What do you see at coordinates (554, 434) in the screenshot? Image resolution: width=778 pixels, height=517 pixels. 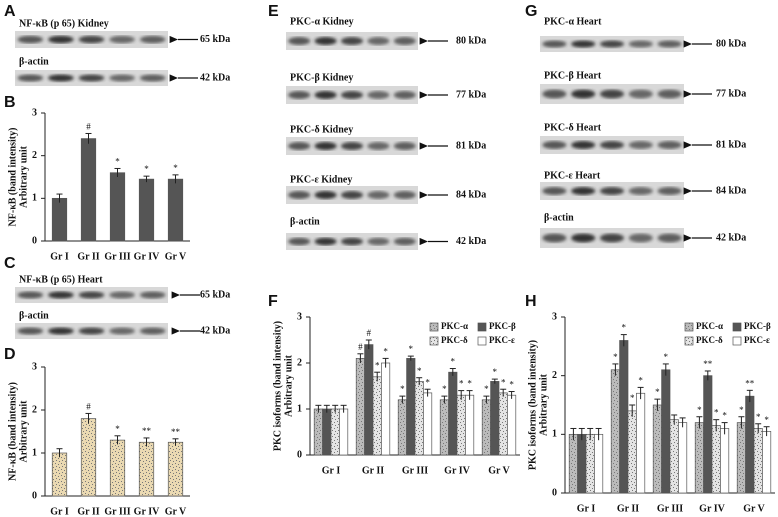 I see `y-tick-label: 1` at bounding box center [554, 434].